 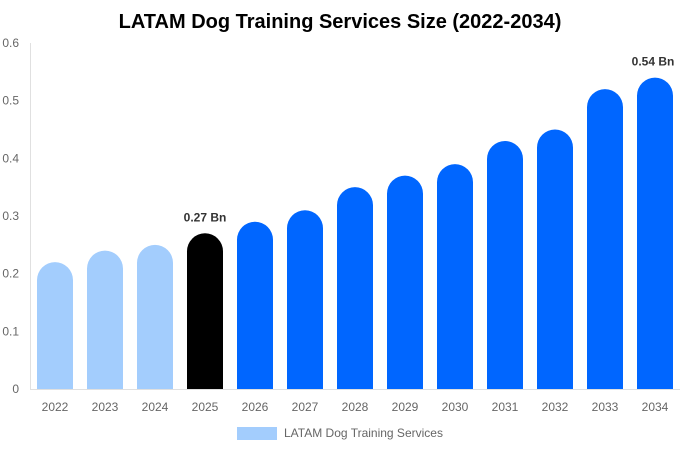 I want to click on x-tick-label: 2027, so click(x=305, y=407).